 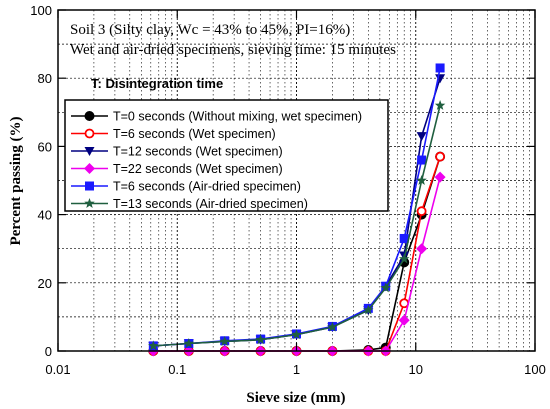 What do you see at coordinates (45, 78) in the screenshot?
I see `y-tick-label: 80` at bounding box center [45, 78].